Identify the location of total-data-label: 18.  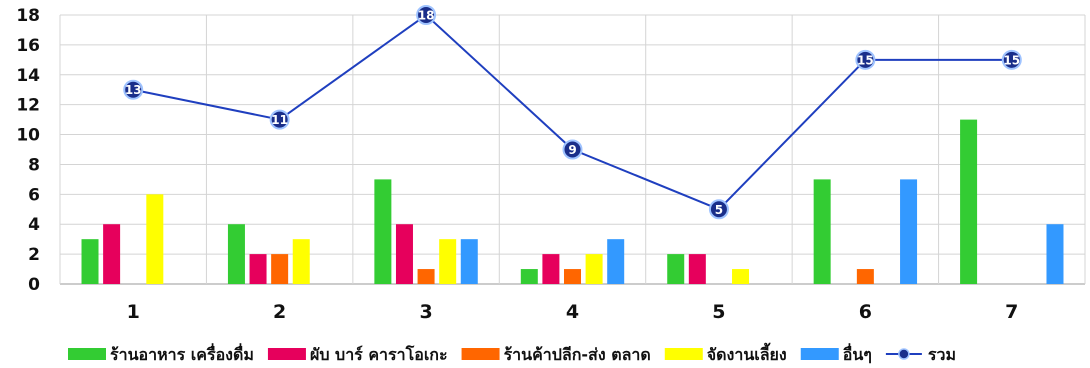
(426, 16).